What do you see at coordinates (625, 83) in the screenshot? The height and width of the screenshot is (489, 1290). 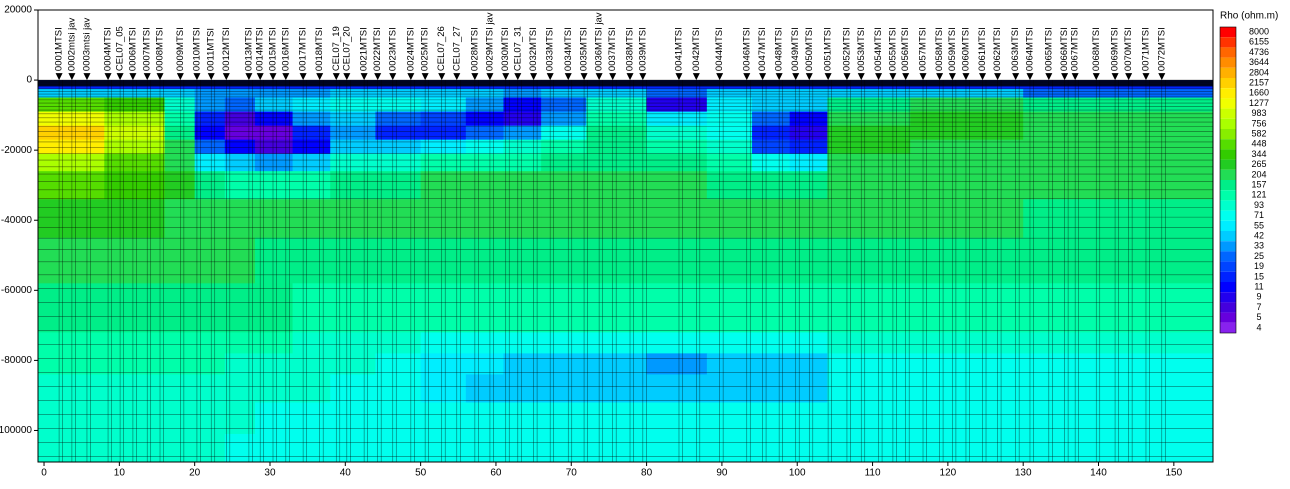 I see `surface-band` at bounding box center [625, 83].